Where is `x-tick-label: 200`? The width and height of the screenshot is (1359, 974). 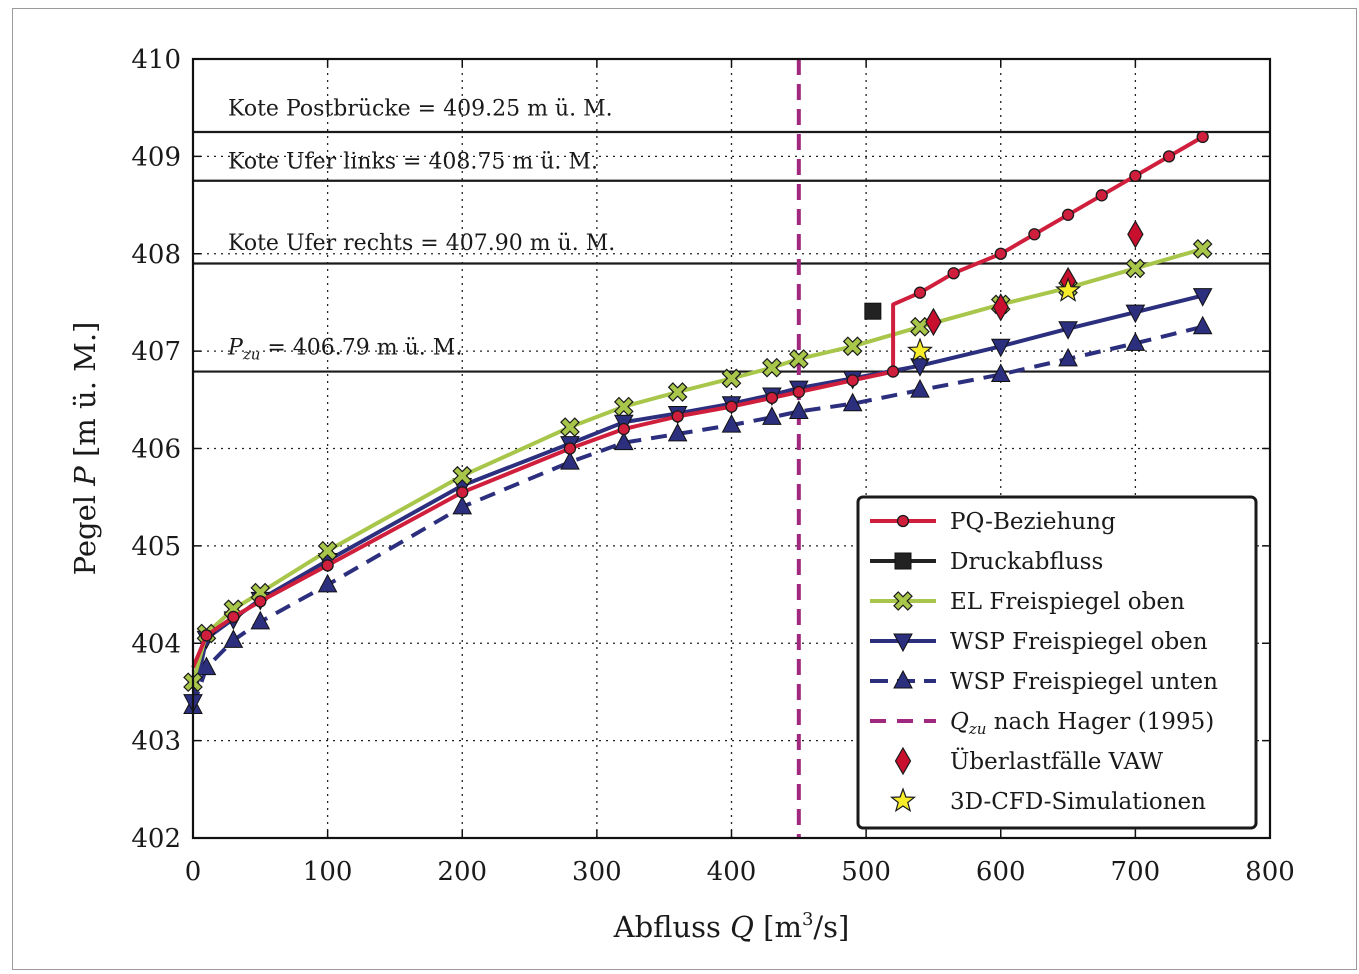
x-tick-label: 200 is located at coordinates (462, 872).